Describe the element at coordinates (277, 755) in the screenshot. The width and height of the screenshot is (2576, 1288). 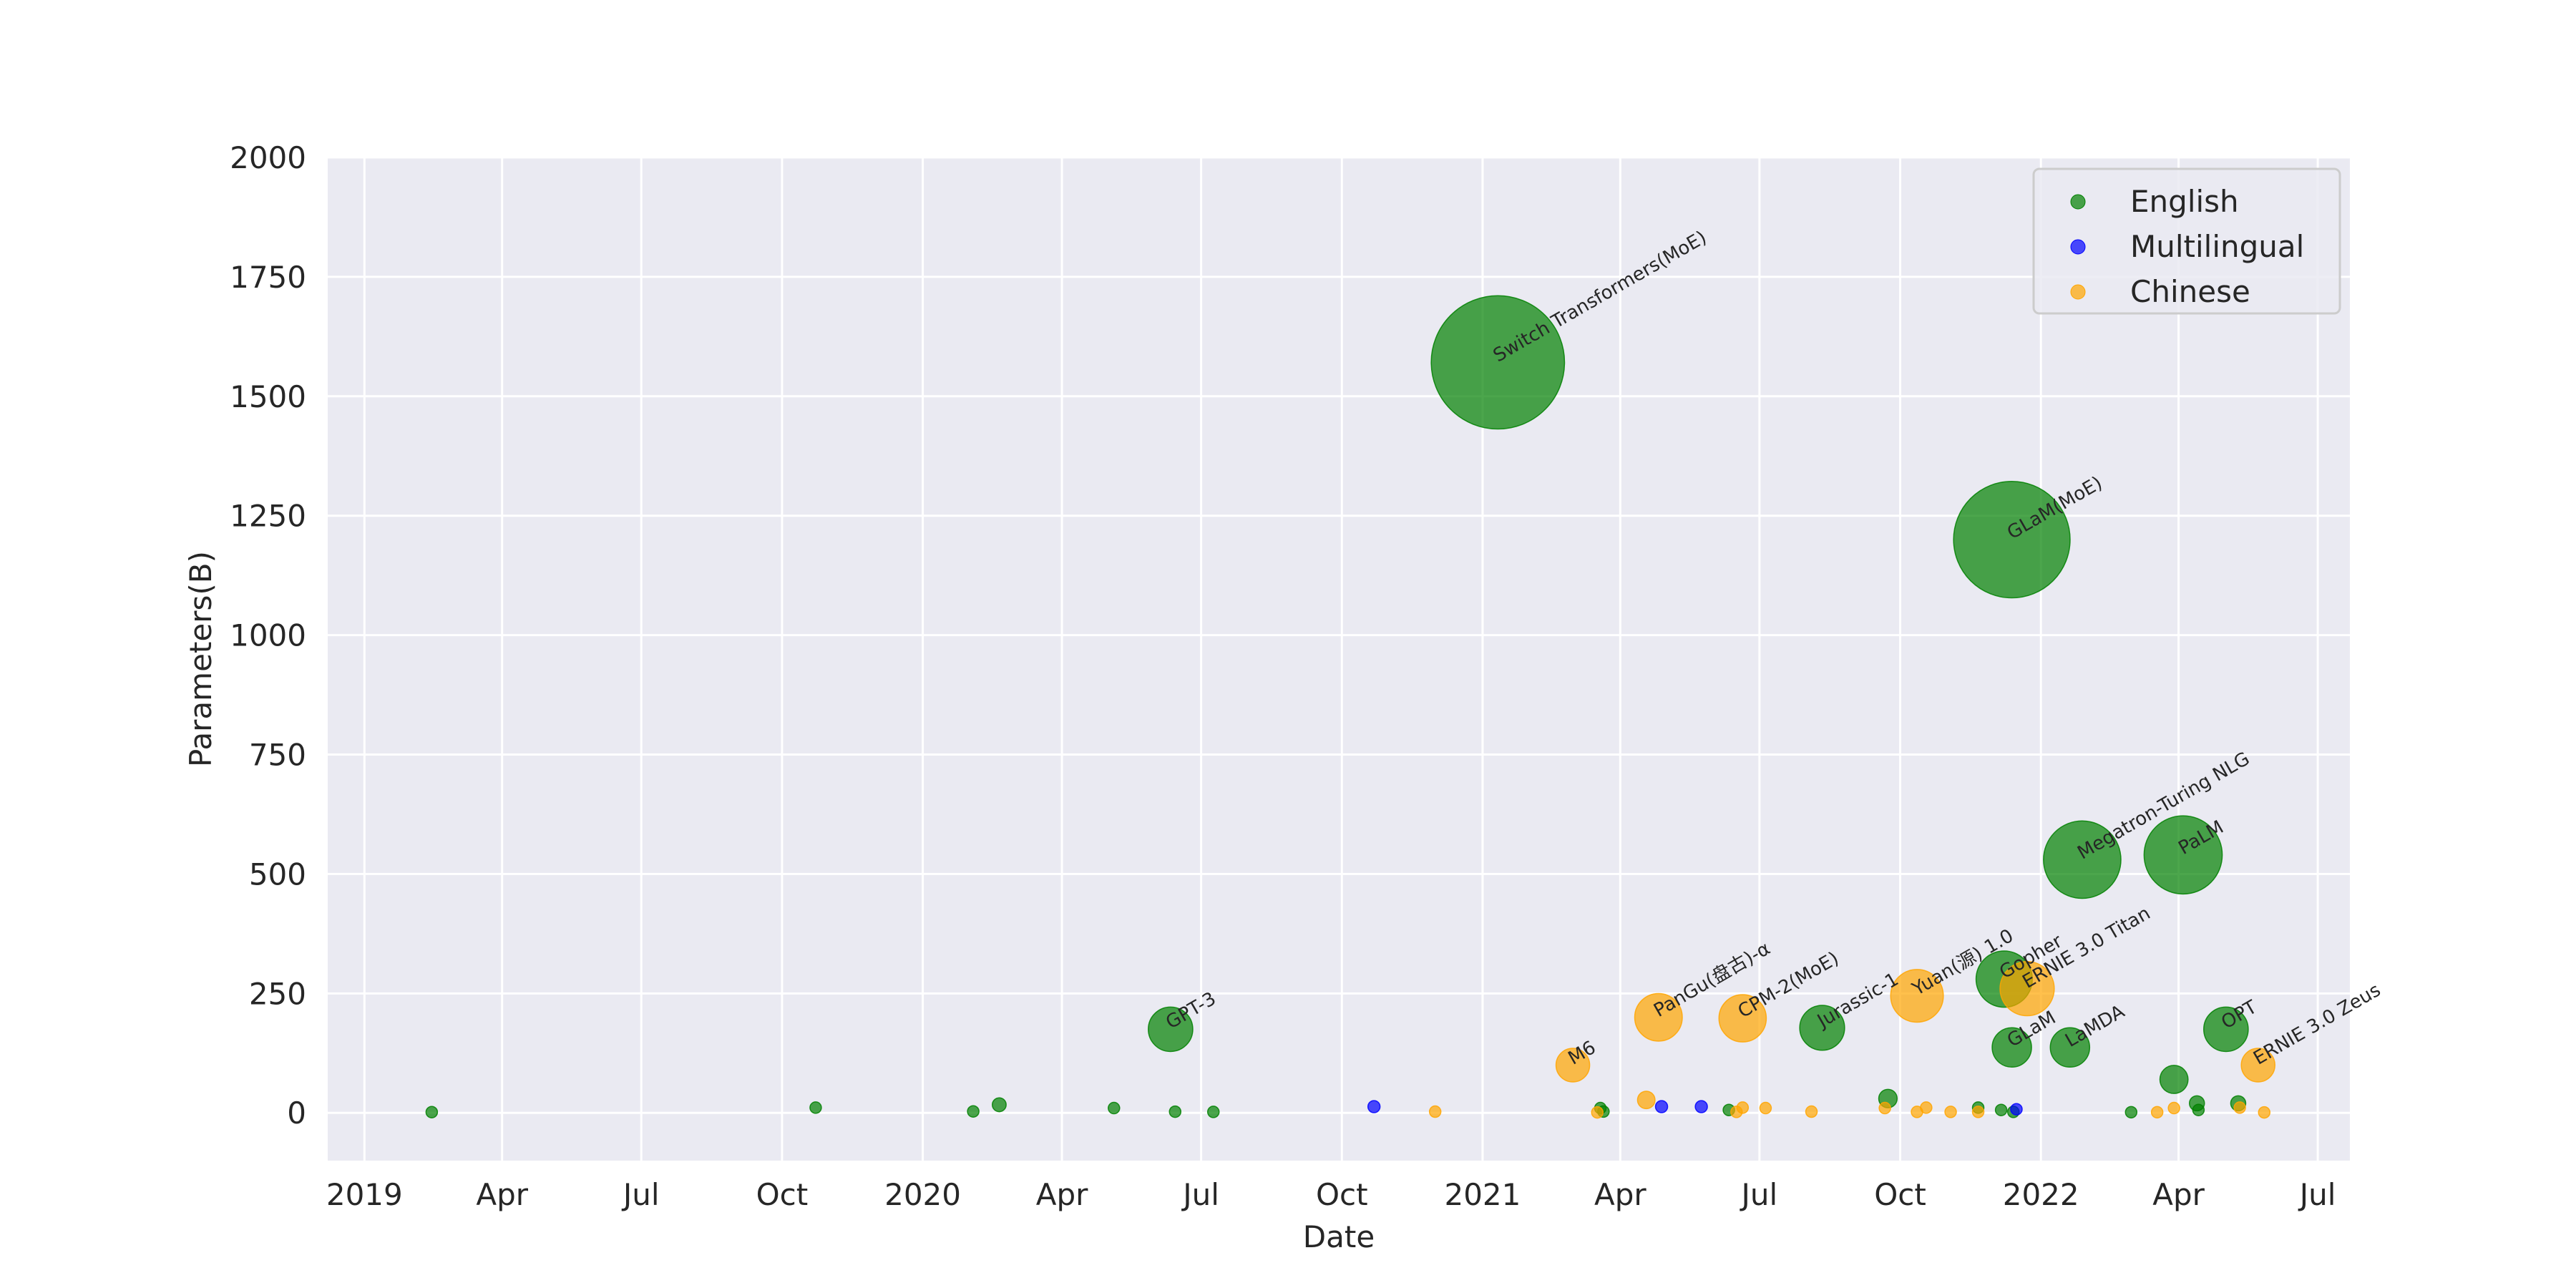
I see `y-tick-label: 750` at that location.